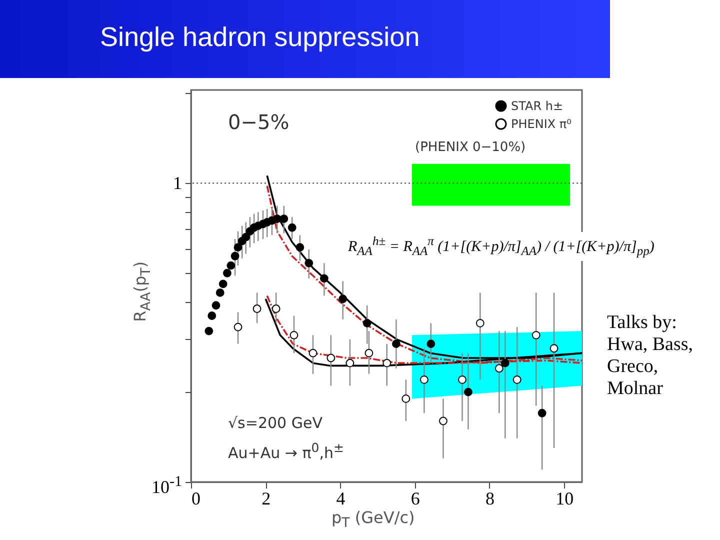 The image size is (720, 540). Describe the element at coordinates (286, 451) in the screenshot. I see `annotation: Au+Au → π$^{0}$,h$^{±}$` at that location.